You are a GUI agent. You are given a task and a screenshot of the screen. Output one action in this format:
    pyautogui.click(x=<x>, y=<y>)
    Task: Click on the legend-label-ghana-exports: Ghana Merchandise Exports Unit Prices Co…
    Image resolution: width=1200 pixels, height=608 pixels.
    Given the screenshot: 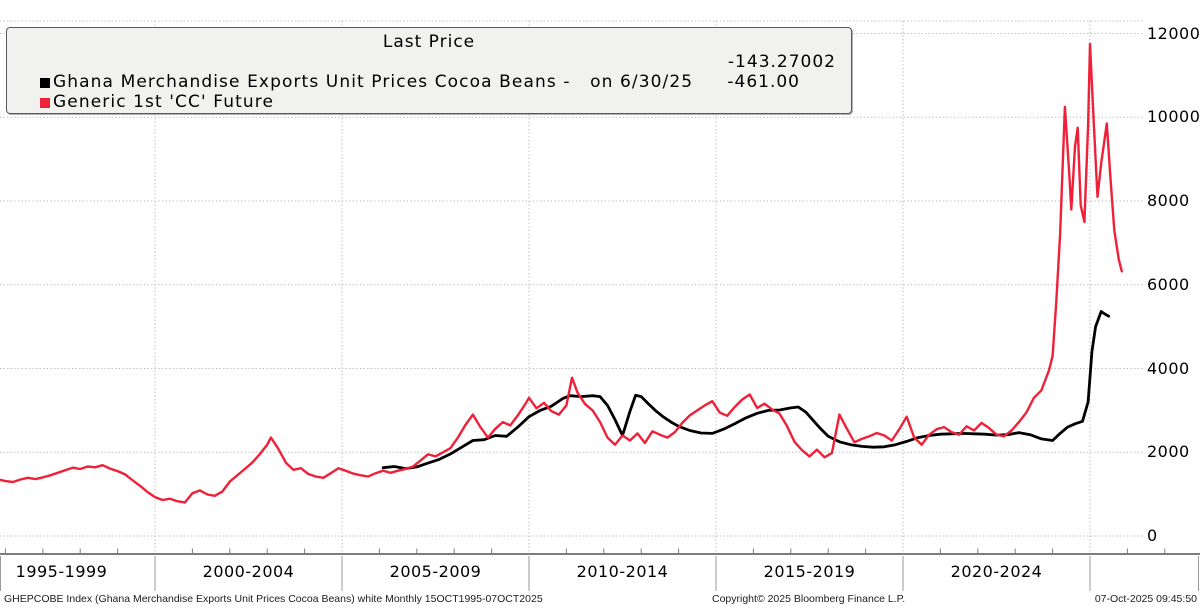 What is the action you would take?
    pyautogui.click(x=373, y=82)
    